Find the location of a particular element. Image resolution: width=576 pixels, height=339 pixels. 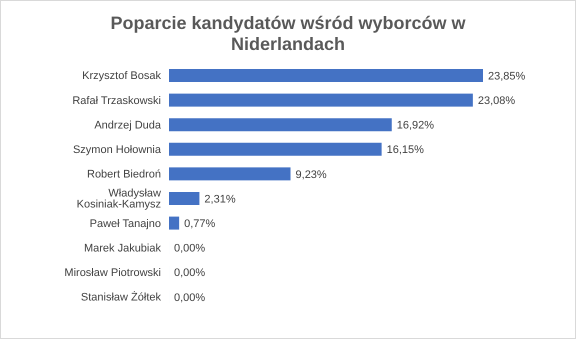

chart-title: Poparcie kandydatów wśród wyborców w Niderlandach is located at coordinates (288, 34).